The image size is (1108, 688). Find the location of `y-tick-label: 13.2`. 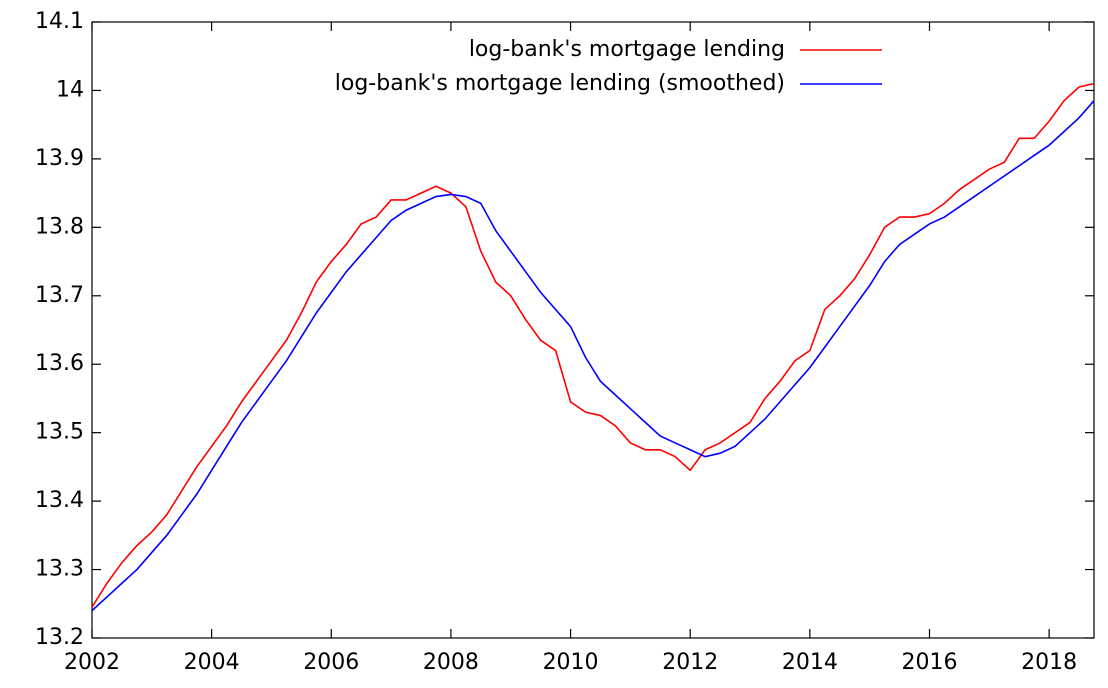

y-tick-label: 13.2 is located at coordinates (59, 637).